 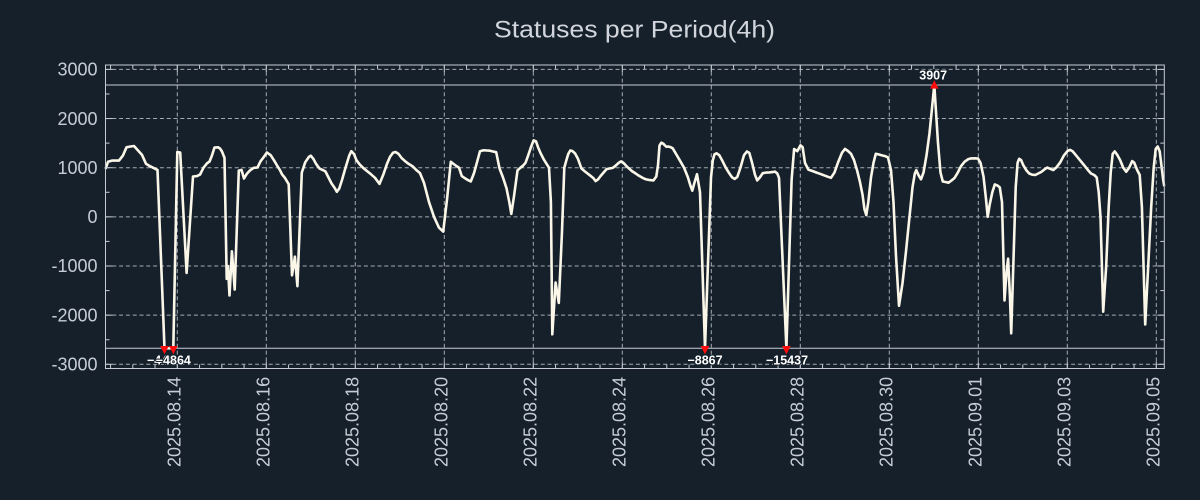 What do you see at coordinates (441, 422) in the screenshot?
I see `svg-text: 2025.08.20` at bounding box center [441, 422].